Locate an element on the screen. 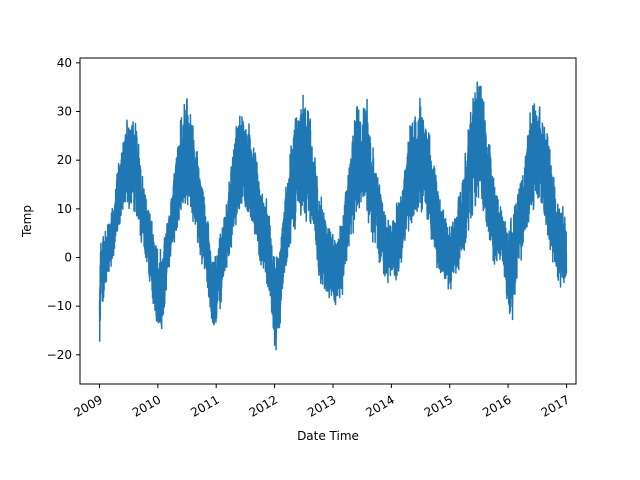 This screenshot has height=480, width=640. x-tick-label: 2015 is located at coordinates (438, 405).